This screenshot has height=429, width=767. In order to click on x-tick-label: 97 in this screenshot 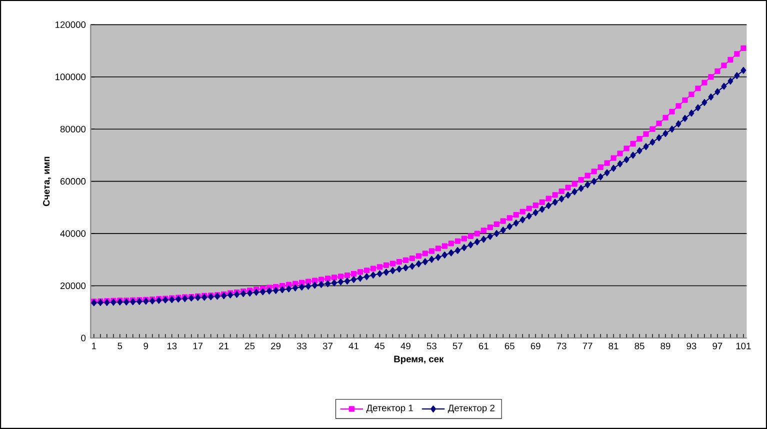, I will do `click(717, 346)`.